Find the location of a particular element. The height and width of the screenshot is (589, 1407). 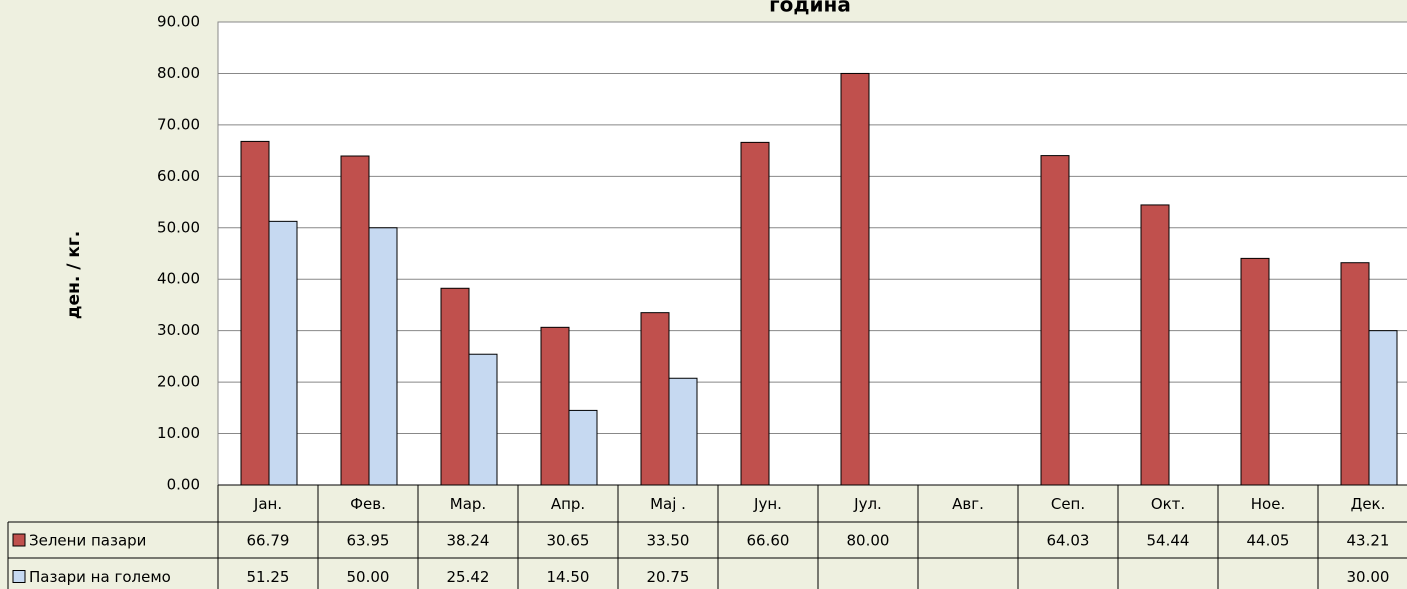

table-value: 44.05 is located at coordinates (1268, 541).